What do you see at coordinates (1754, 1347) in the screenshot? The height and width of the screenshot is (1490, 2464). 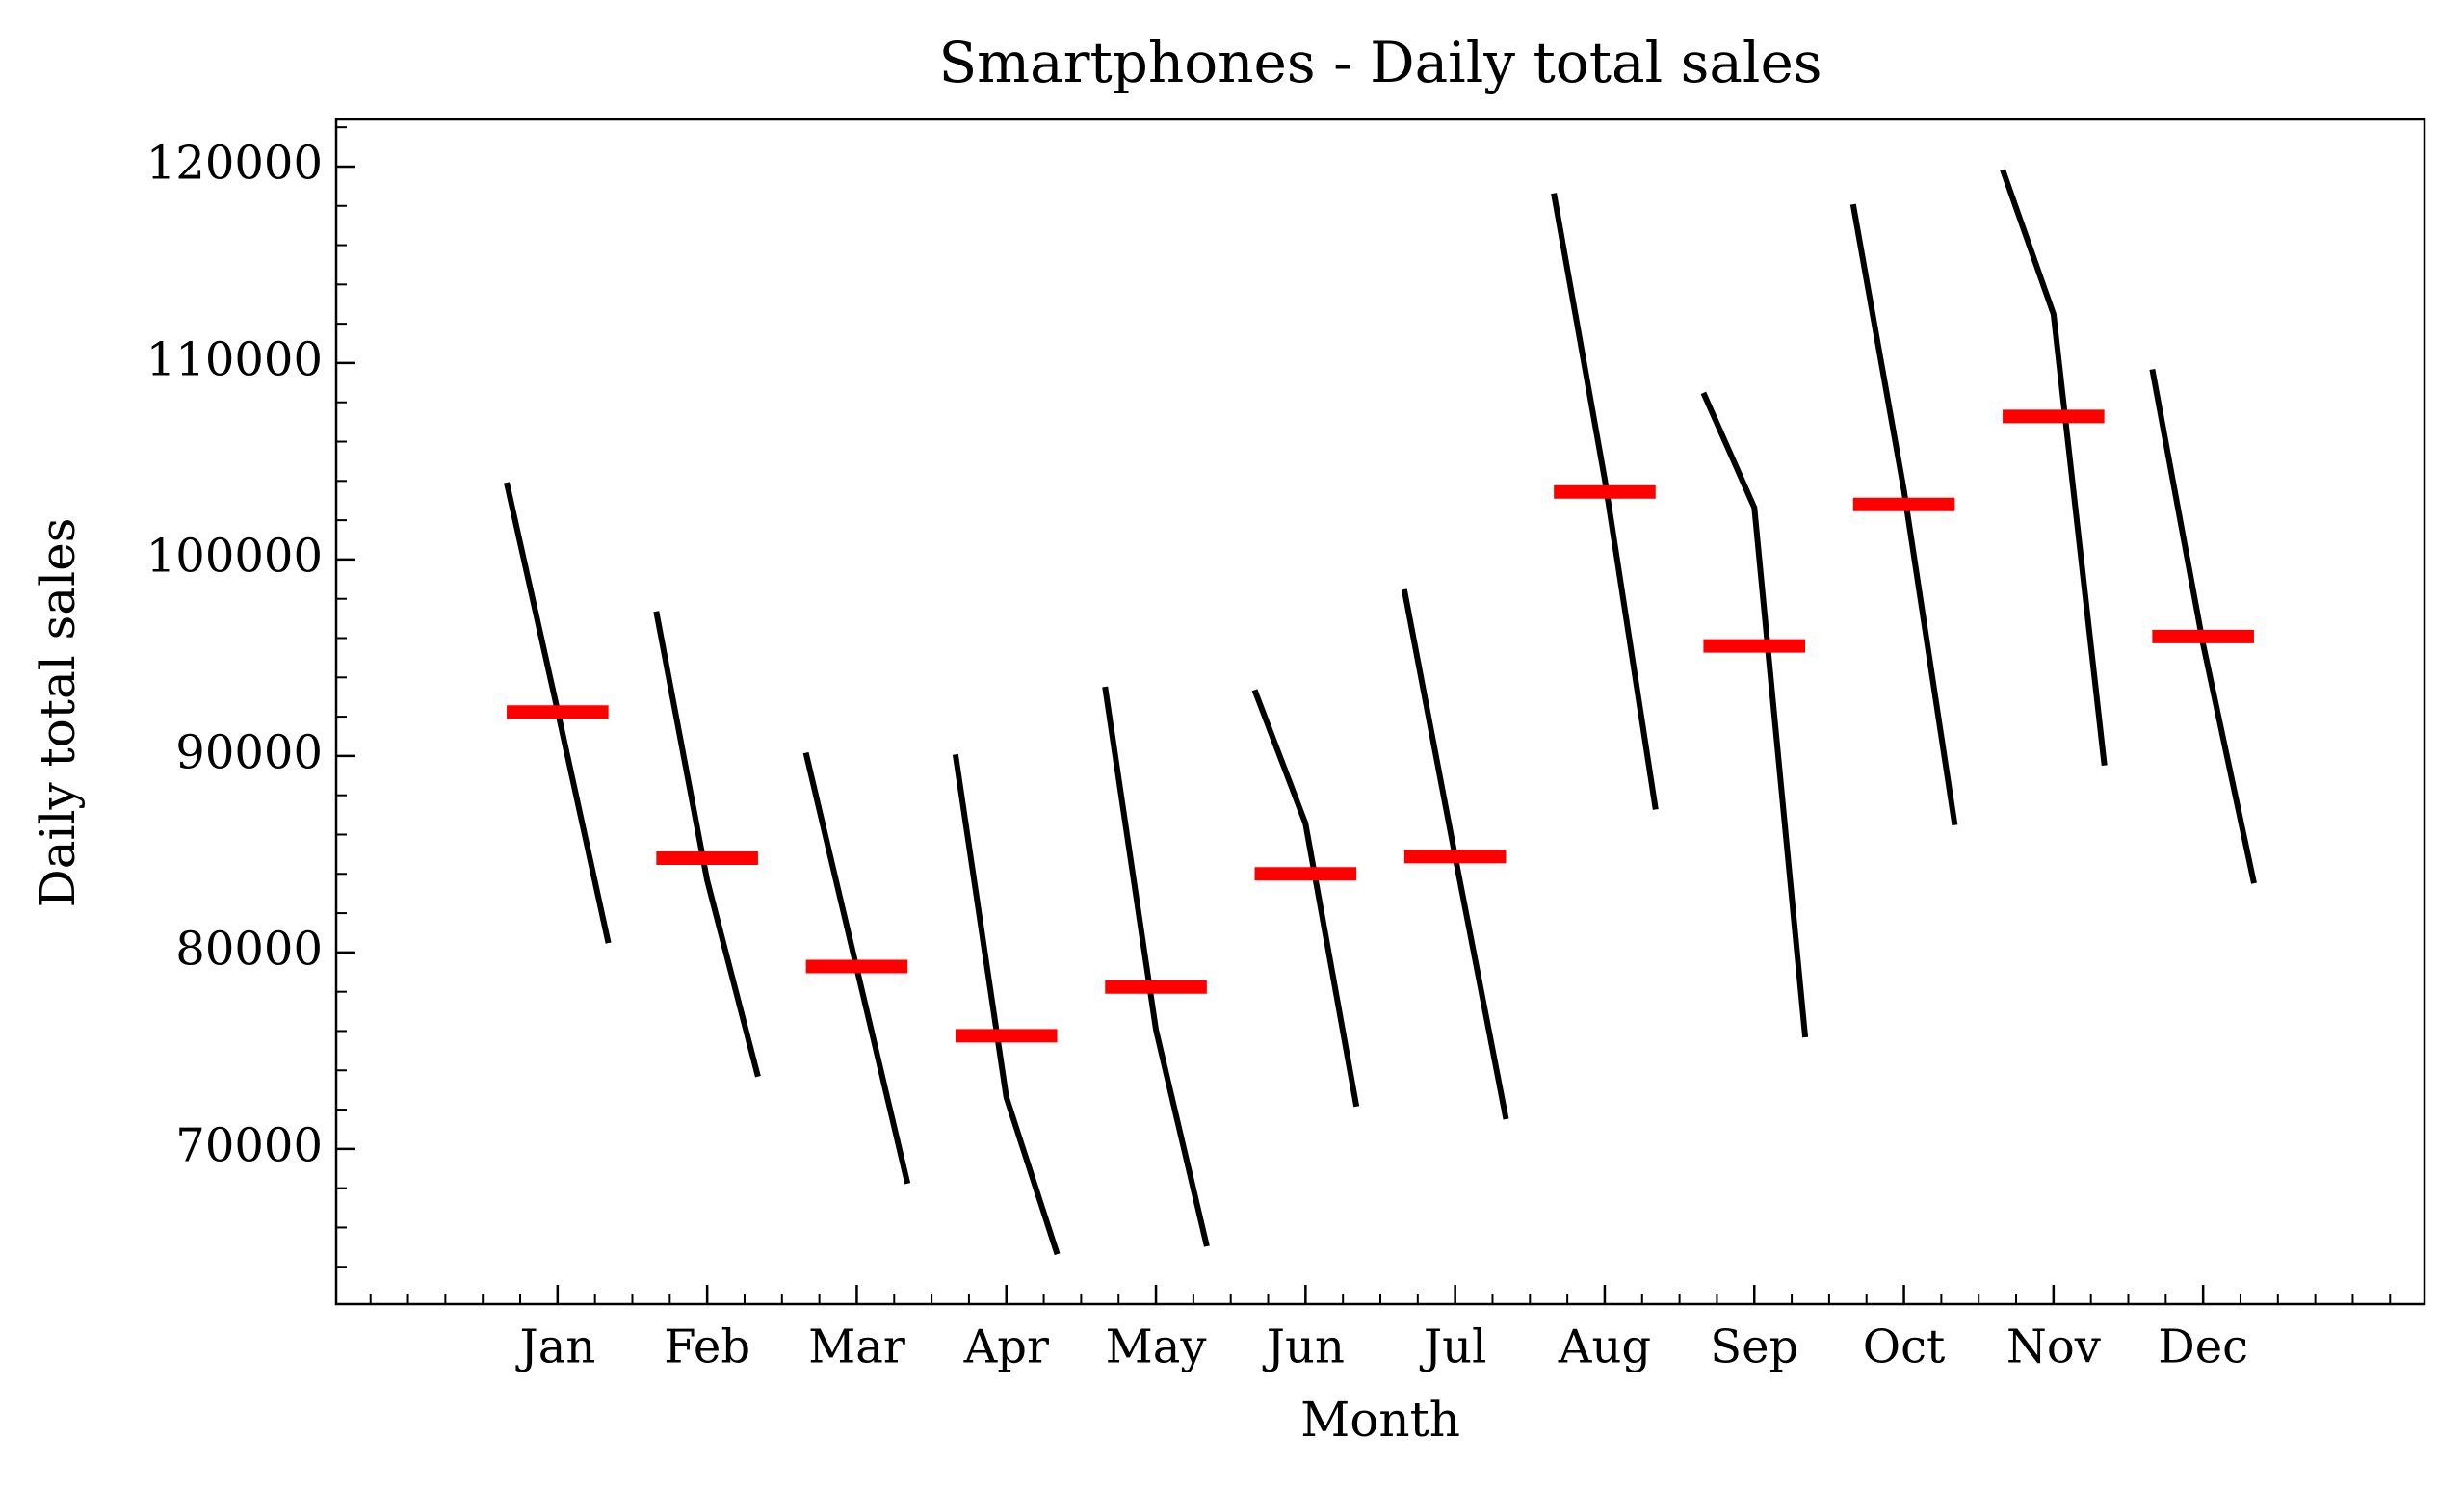 I see `x-tick-label: Sep` at bounding box center [1754, 1347].